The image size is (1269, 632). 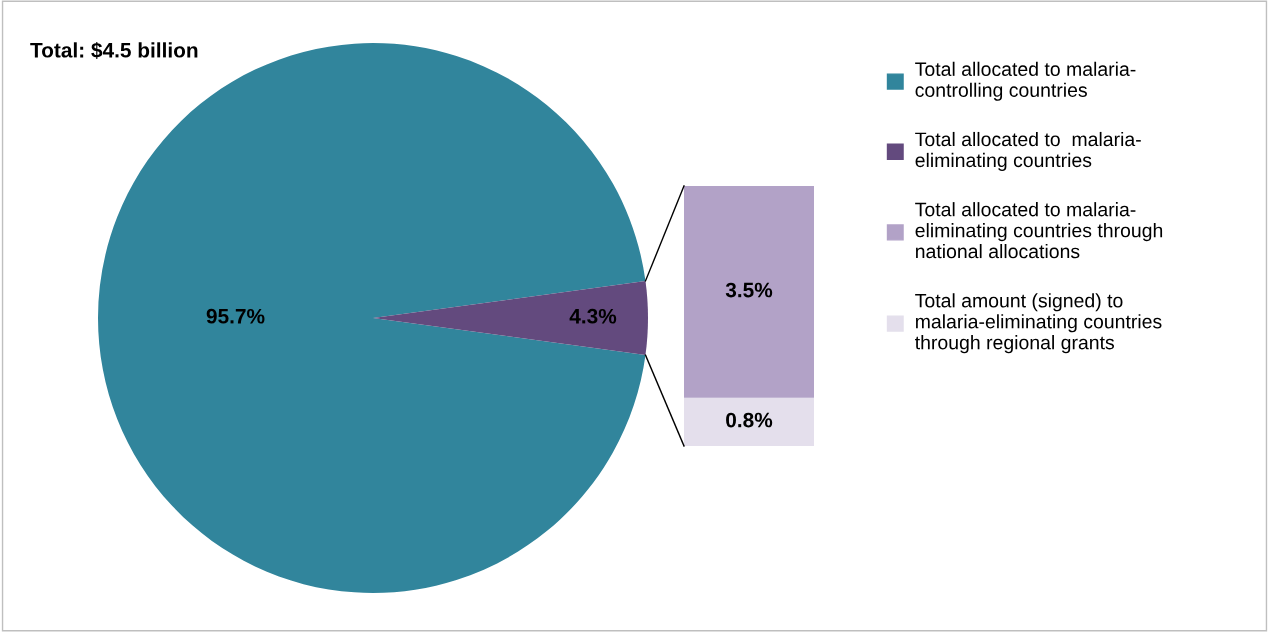 What do you see at coordinates (1039, 230) in the screenshot?
I see `legend-label: Total allocated to malaria- eliminating countries through national allocations` at bounding box center [1039, 230].